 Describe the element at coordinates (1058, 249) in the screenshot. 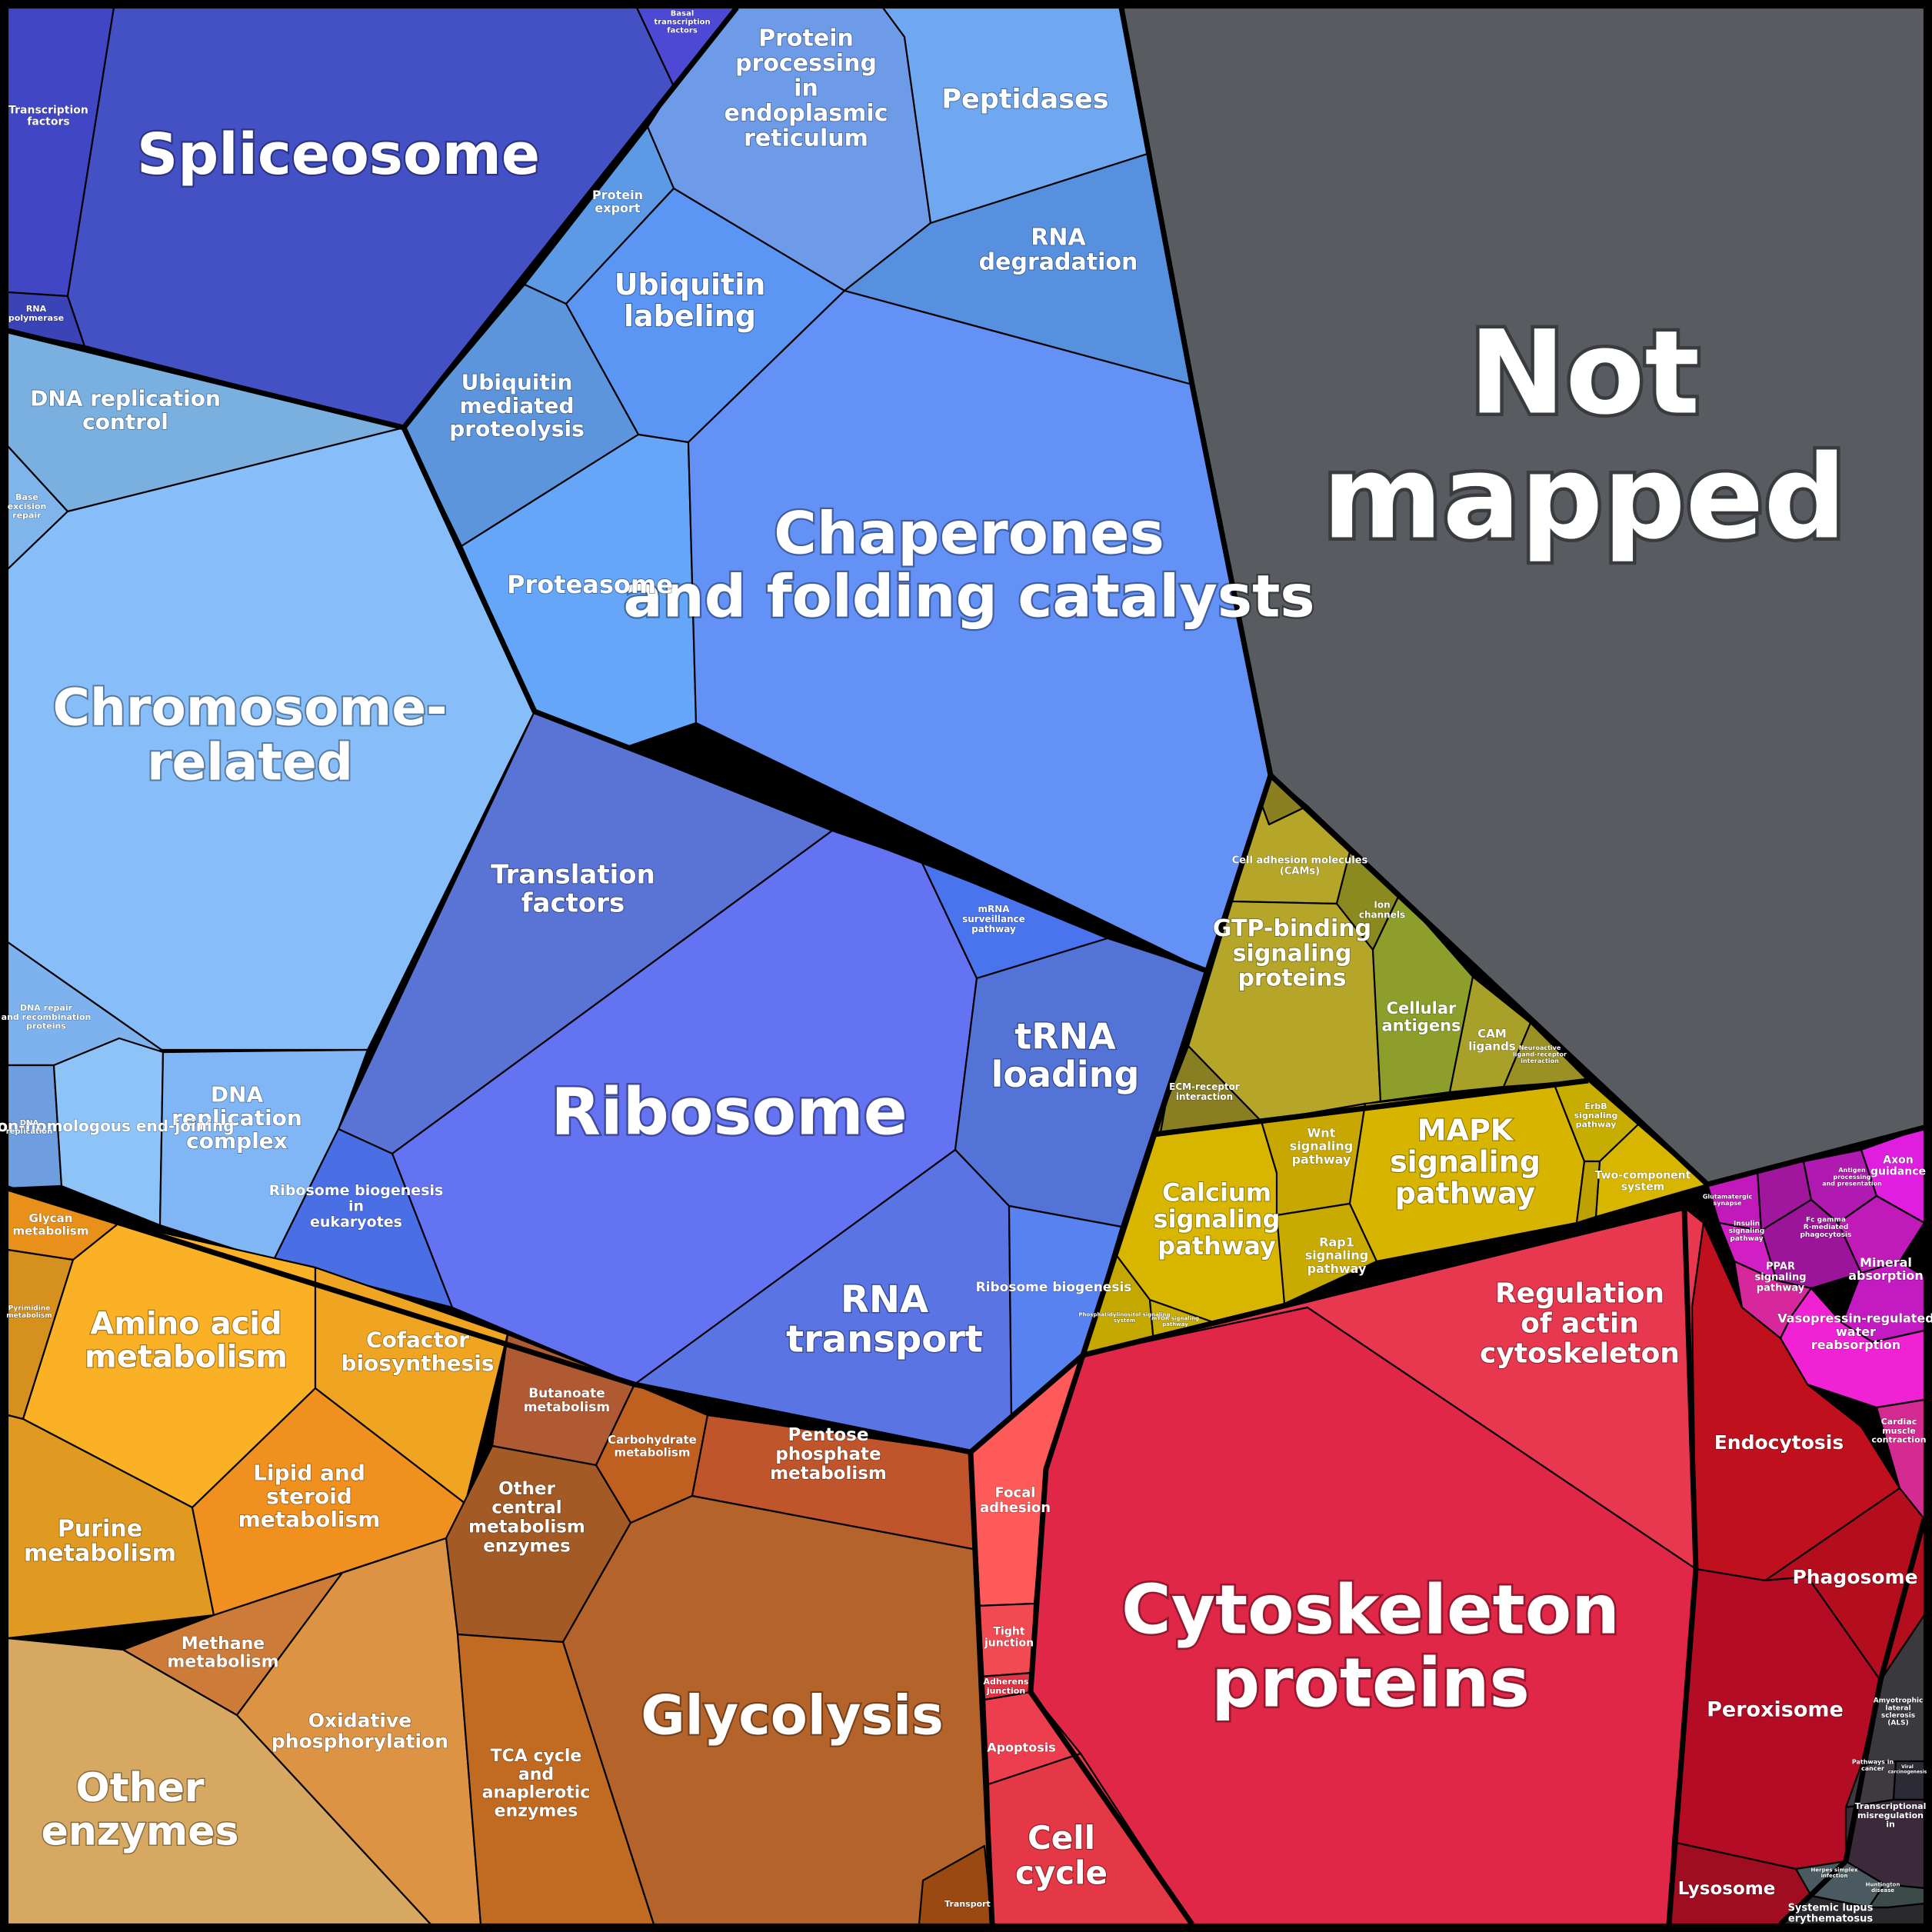

I see `label-rna-degradation: RNA degradation` at that location.